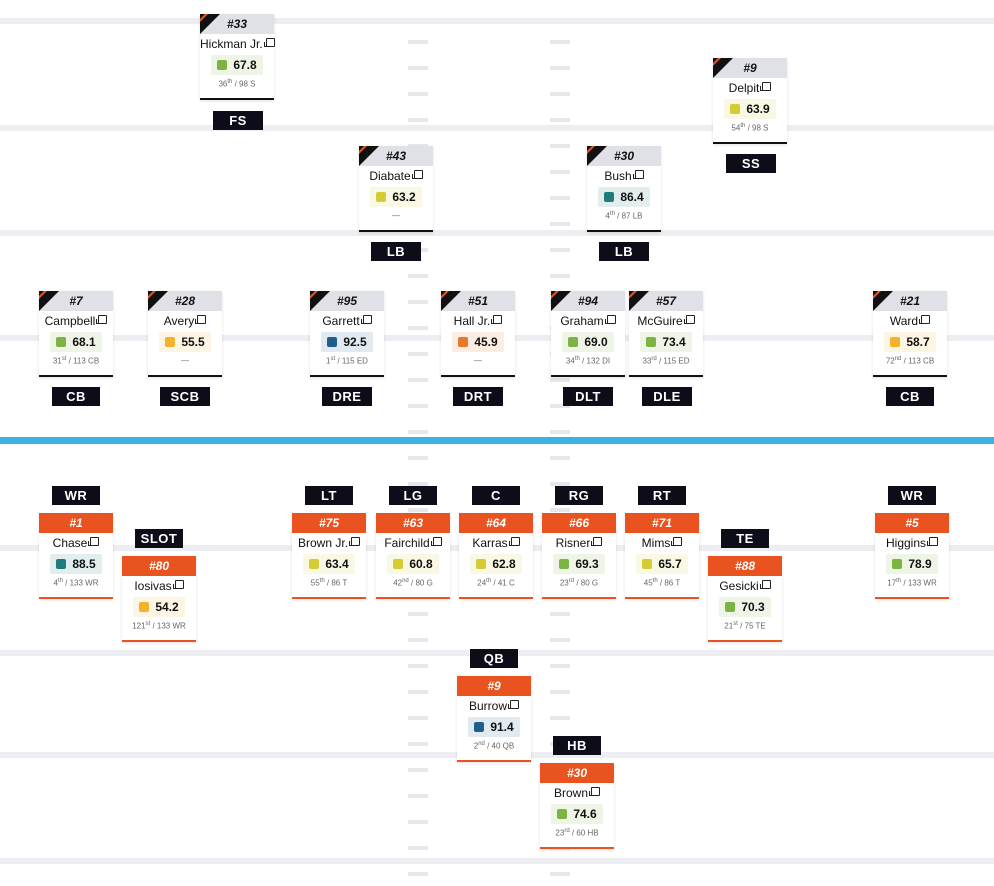  What do you see at coordinates (656, 543) in the screenshot?
I see `player-name: Mims` at bounding box center [656, 543].